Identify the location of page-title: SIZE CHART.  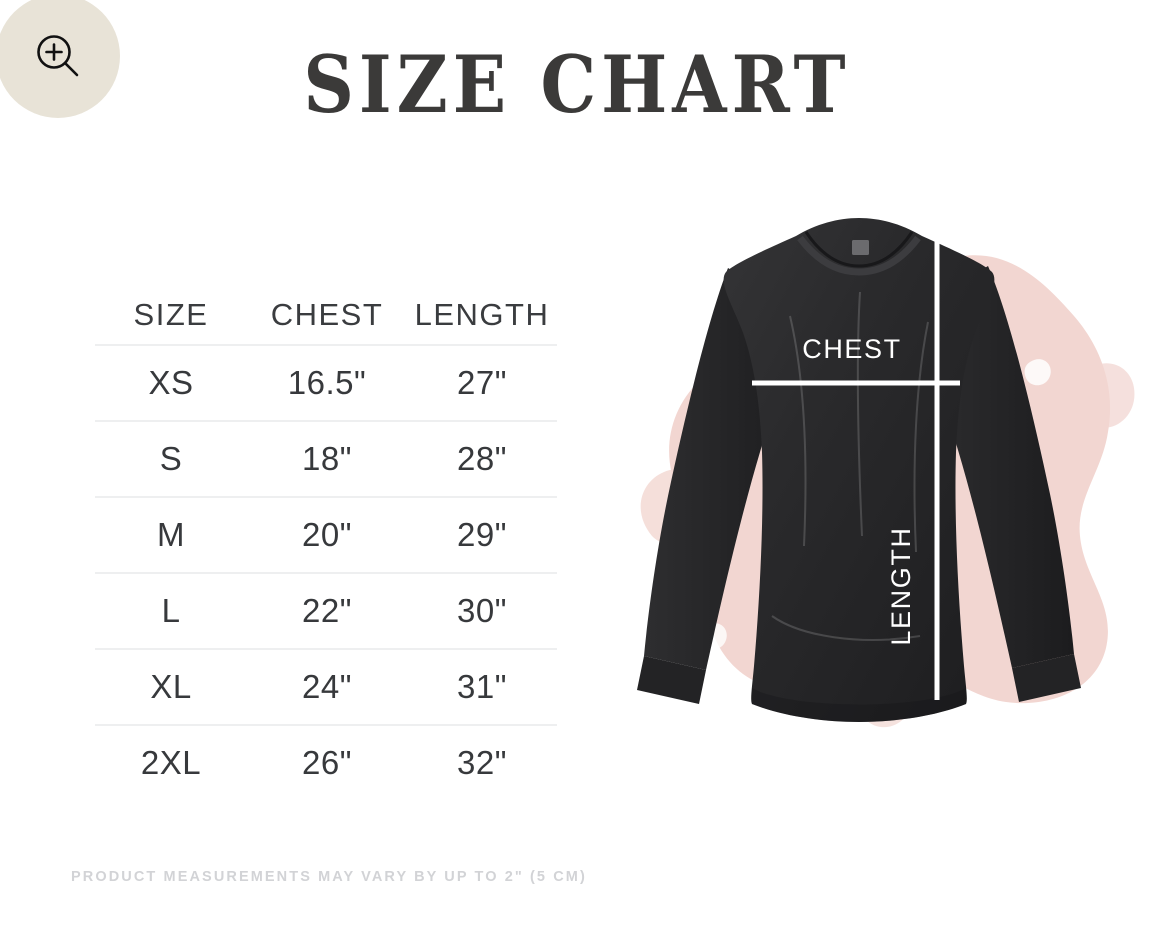
(577, 85).